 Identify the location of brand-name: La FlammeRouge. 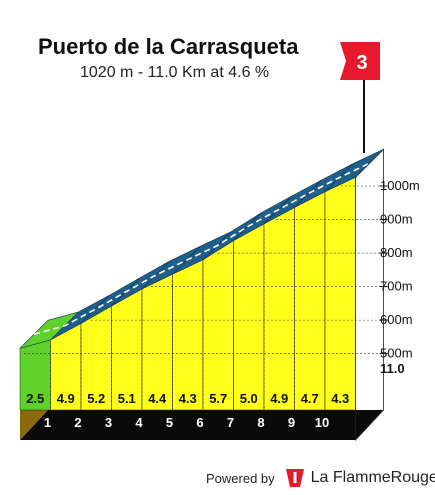
(372, 477).